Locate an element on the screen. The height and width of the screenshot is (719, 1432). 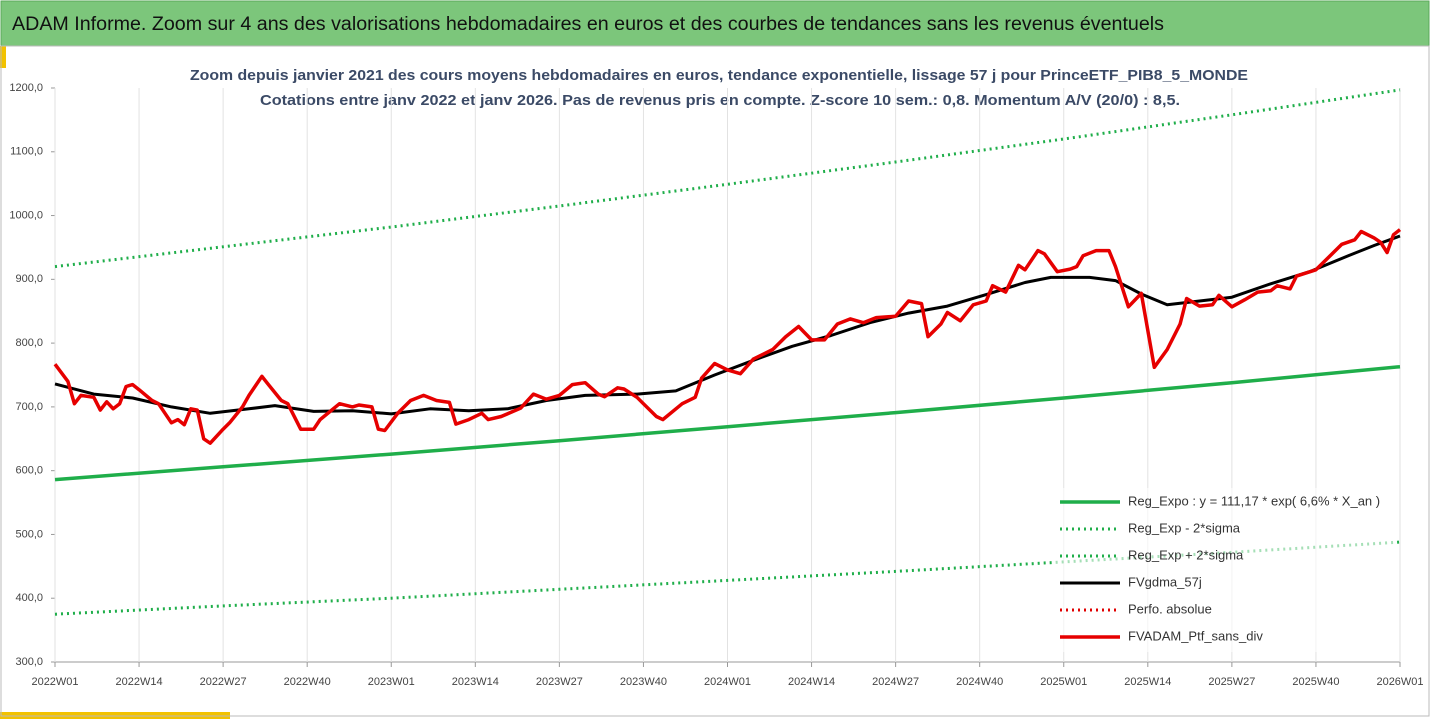
x-tick-label: 2024W14 is located at coordinates (811, 682).